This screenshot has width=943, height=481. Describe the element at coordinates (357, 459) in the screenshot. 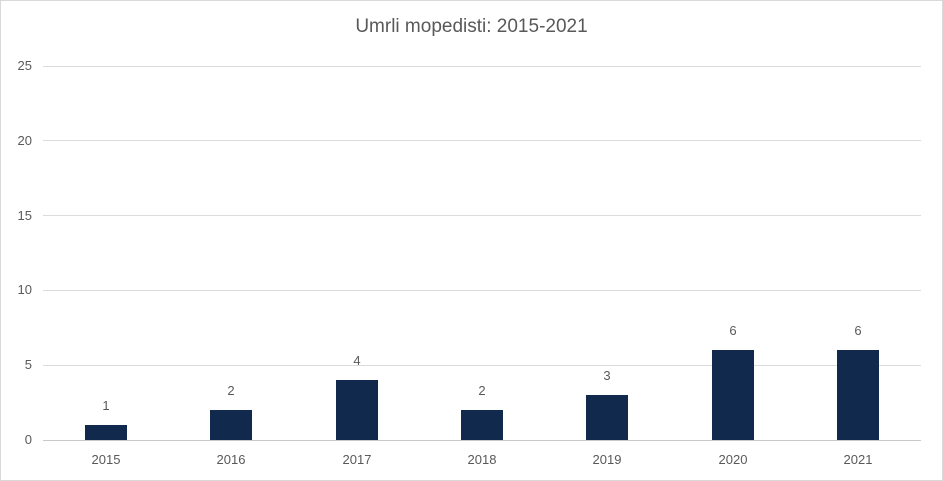

I see `x-tick-label-2017: 2017` at that location.